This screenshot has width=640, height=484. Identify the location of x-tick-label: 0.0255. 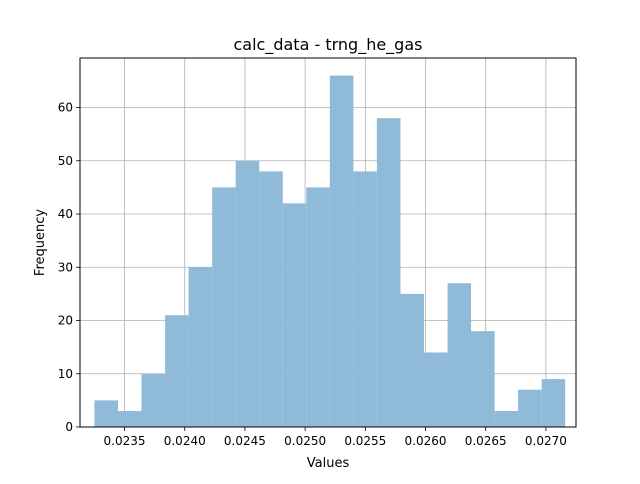
(365, 441).